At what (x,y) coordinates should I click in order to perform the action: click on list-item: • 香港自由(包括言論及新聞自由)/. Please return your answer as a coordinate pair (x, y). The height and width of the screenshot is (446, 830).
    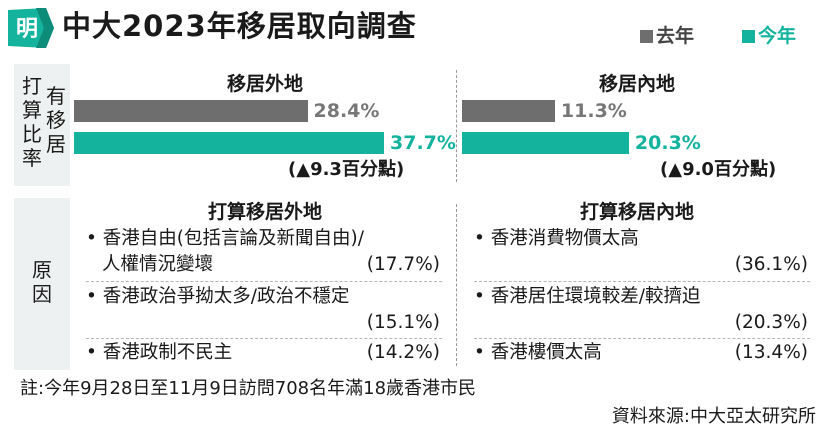
    Looking at the image, I should click on (225, 238).